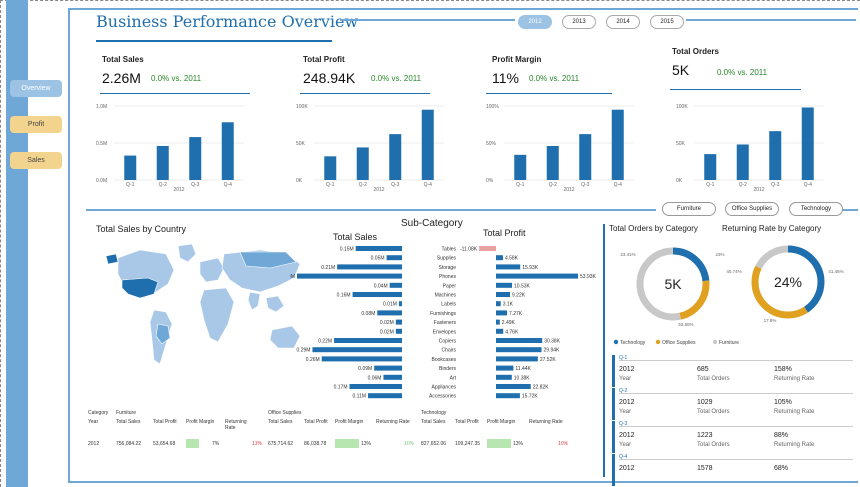 The height and width of the screenshot is (487, 860). Describe the element at coordinates (541, 388) in the screenshot. I see `profit-value: 22.82K` at that location.